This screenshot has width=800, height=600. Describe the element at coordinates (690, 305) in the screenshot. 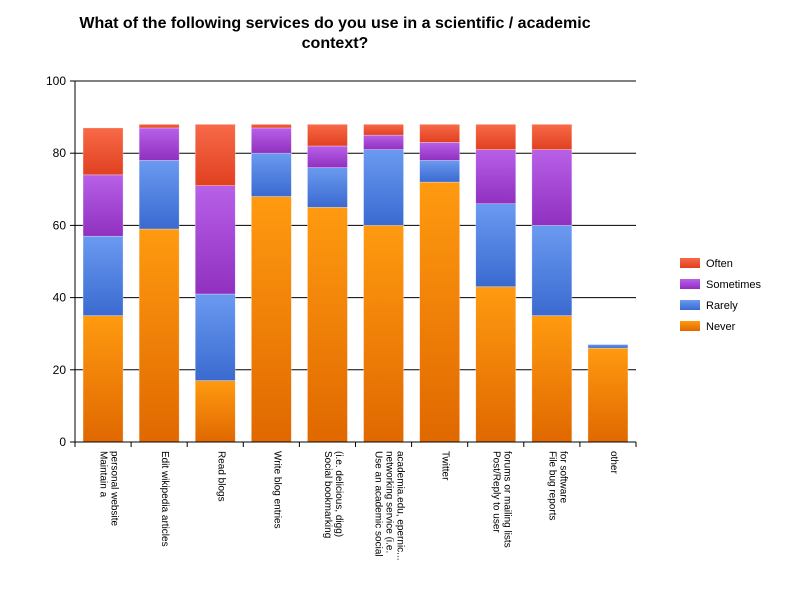

I see `legend-swatch-rarely` at that location.